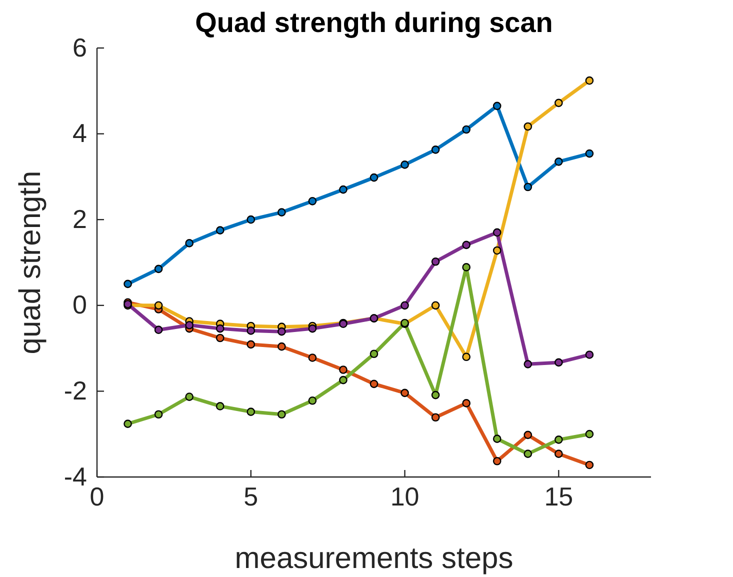  I want to click on x-axis-title: measurements steps, so click(374, 558).